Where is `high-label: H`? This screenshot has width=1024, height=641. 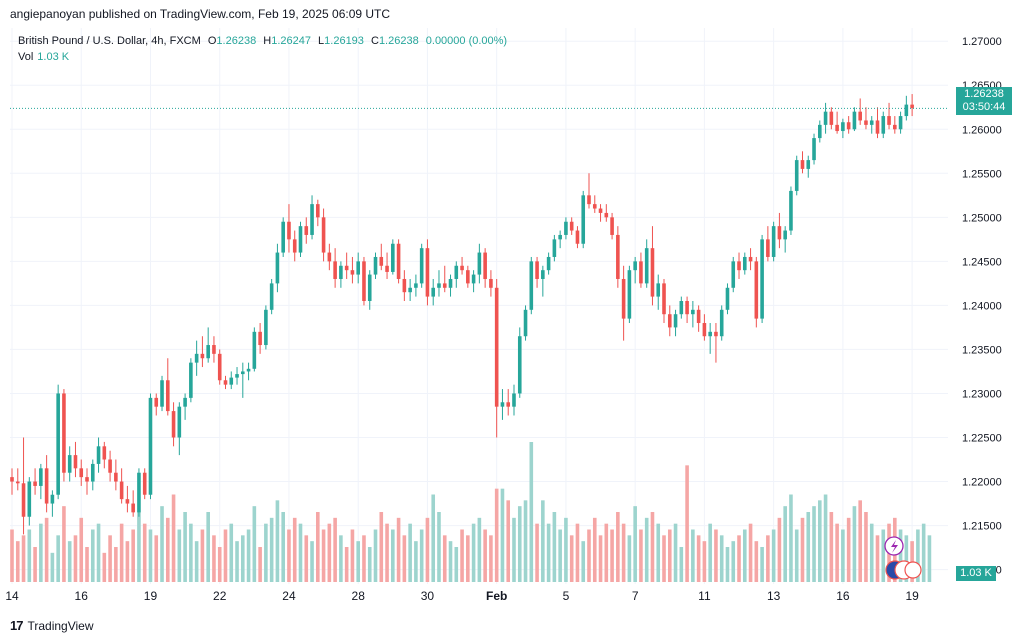 high-label: H is located at coordinates (267, 41).